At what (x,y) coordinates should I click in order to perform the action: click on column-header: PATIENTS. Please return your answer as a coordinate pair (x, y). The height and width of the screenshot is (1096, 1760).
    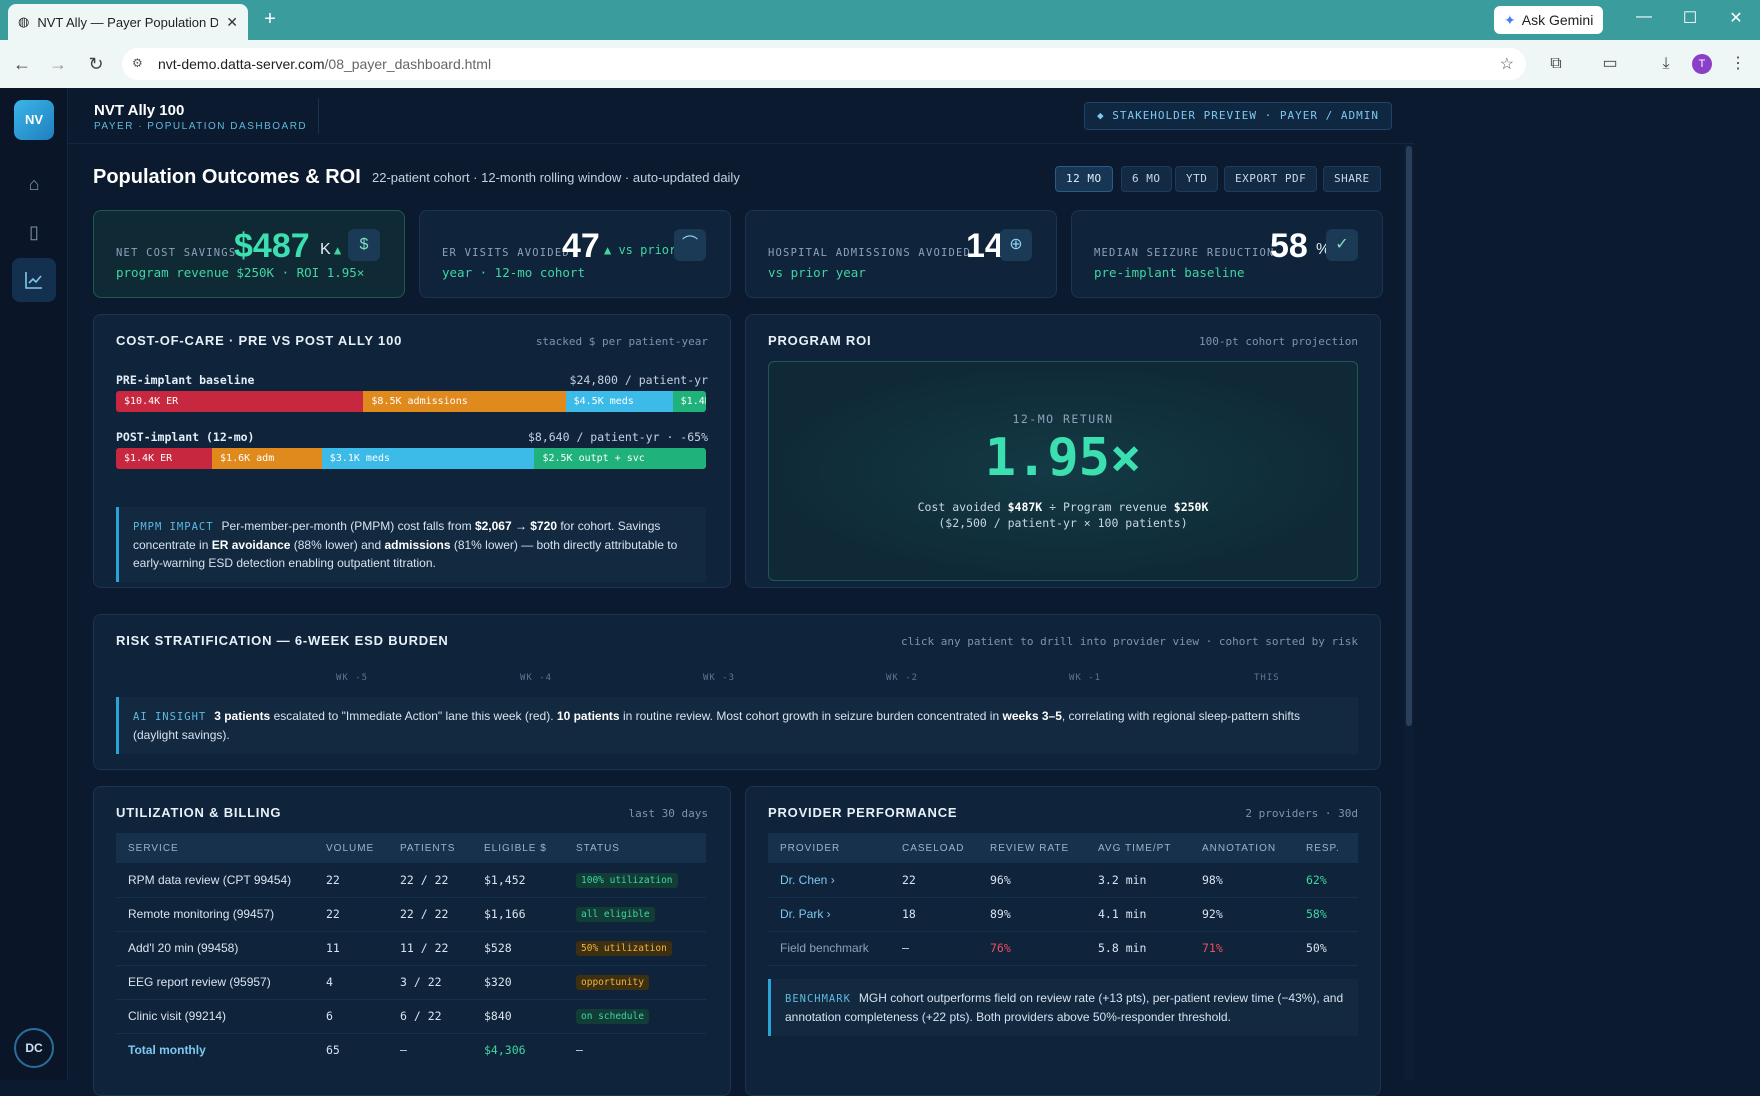
    Looking at the image, I should click on (428, 848).